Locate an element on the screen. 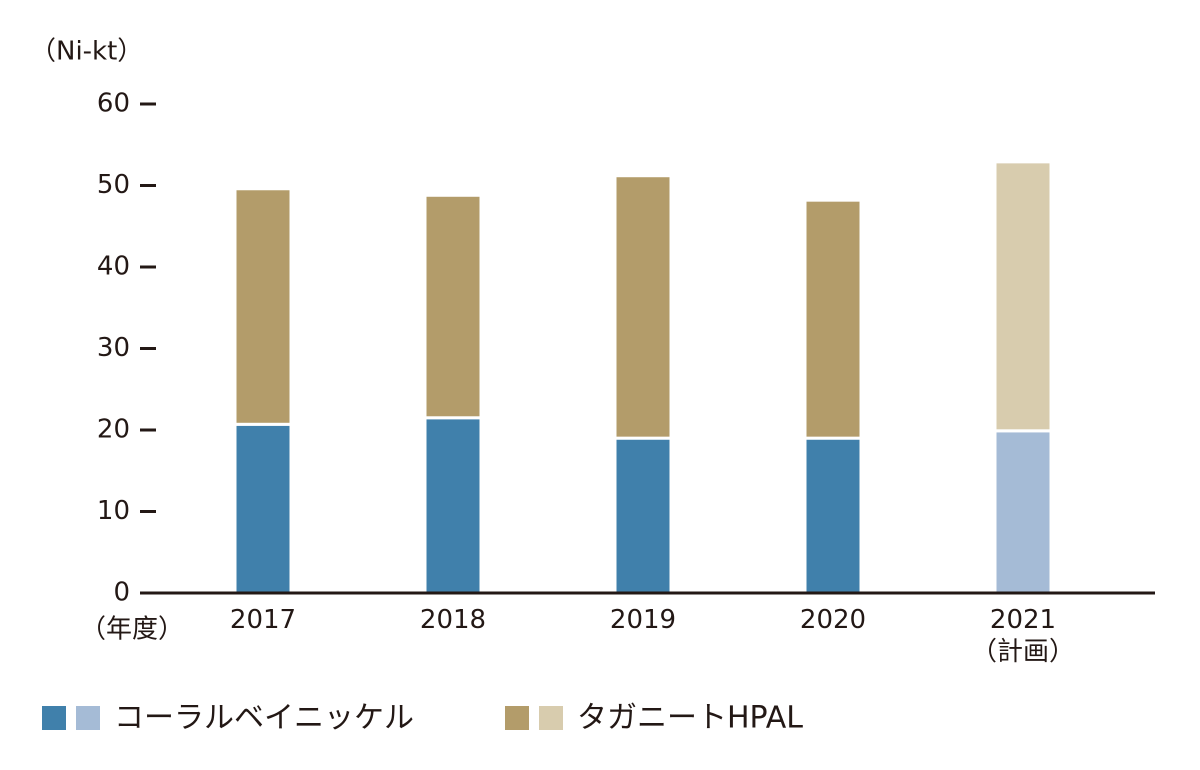  x-tick-label: 2017 is located at coordinates (263, 620).